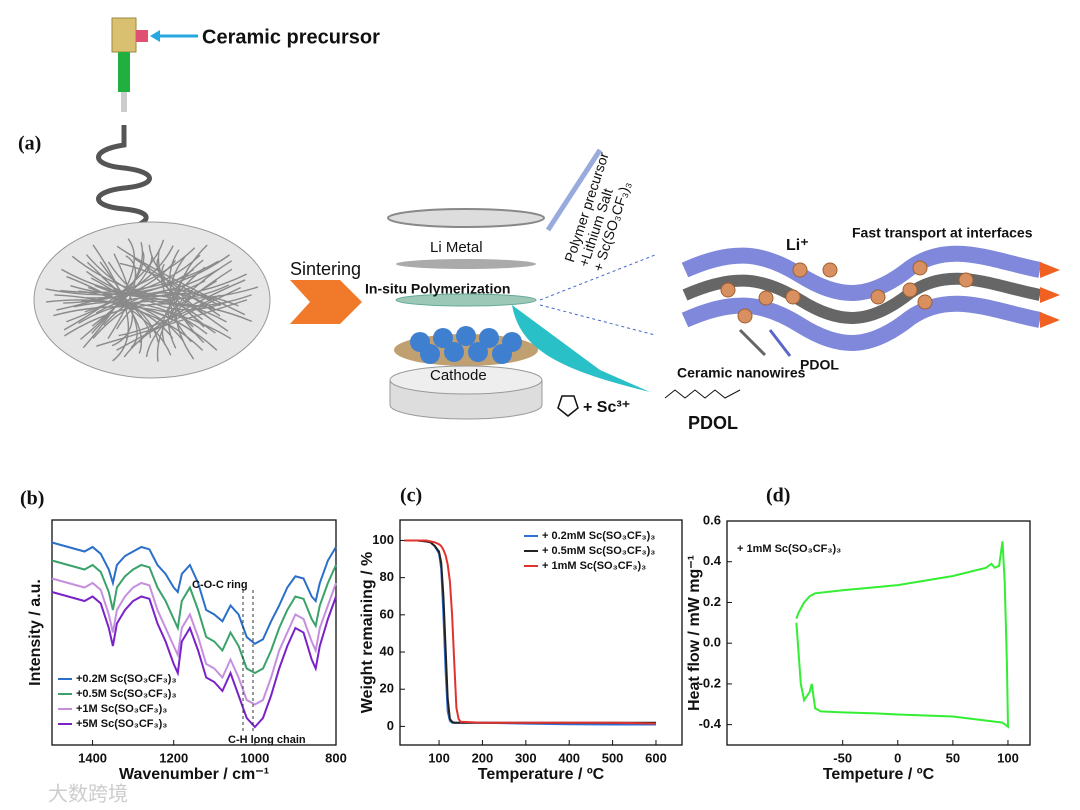 This screenshot has width=1080, height=810. I want to click on y-tick-label: -0.4, so click(710, 723).